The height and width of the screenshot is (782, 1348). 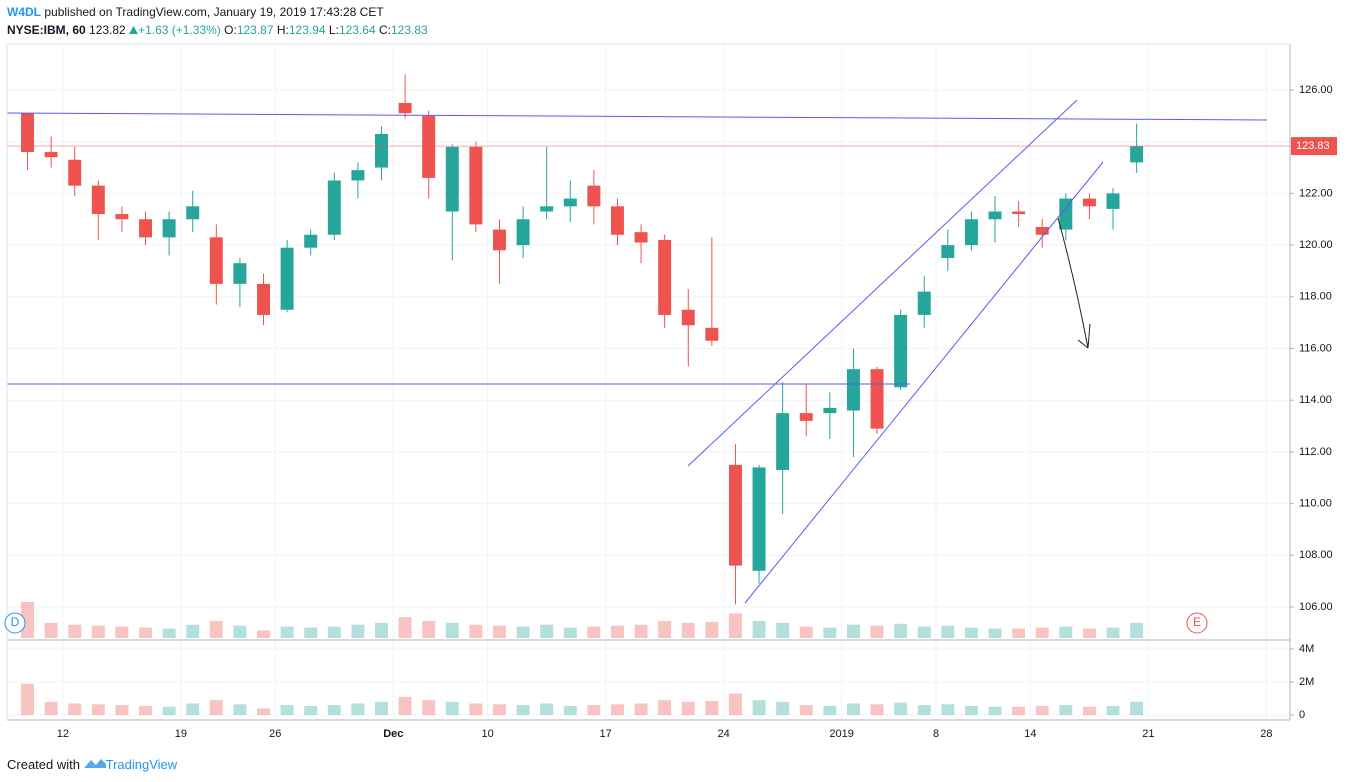 What do you see at coordinates (43, 764) in the screenshot?
I see `created: Created with` at bounding box center [43, 764].